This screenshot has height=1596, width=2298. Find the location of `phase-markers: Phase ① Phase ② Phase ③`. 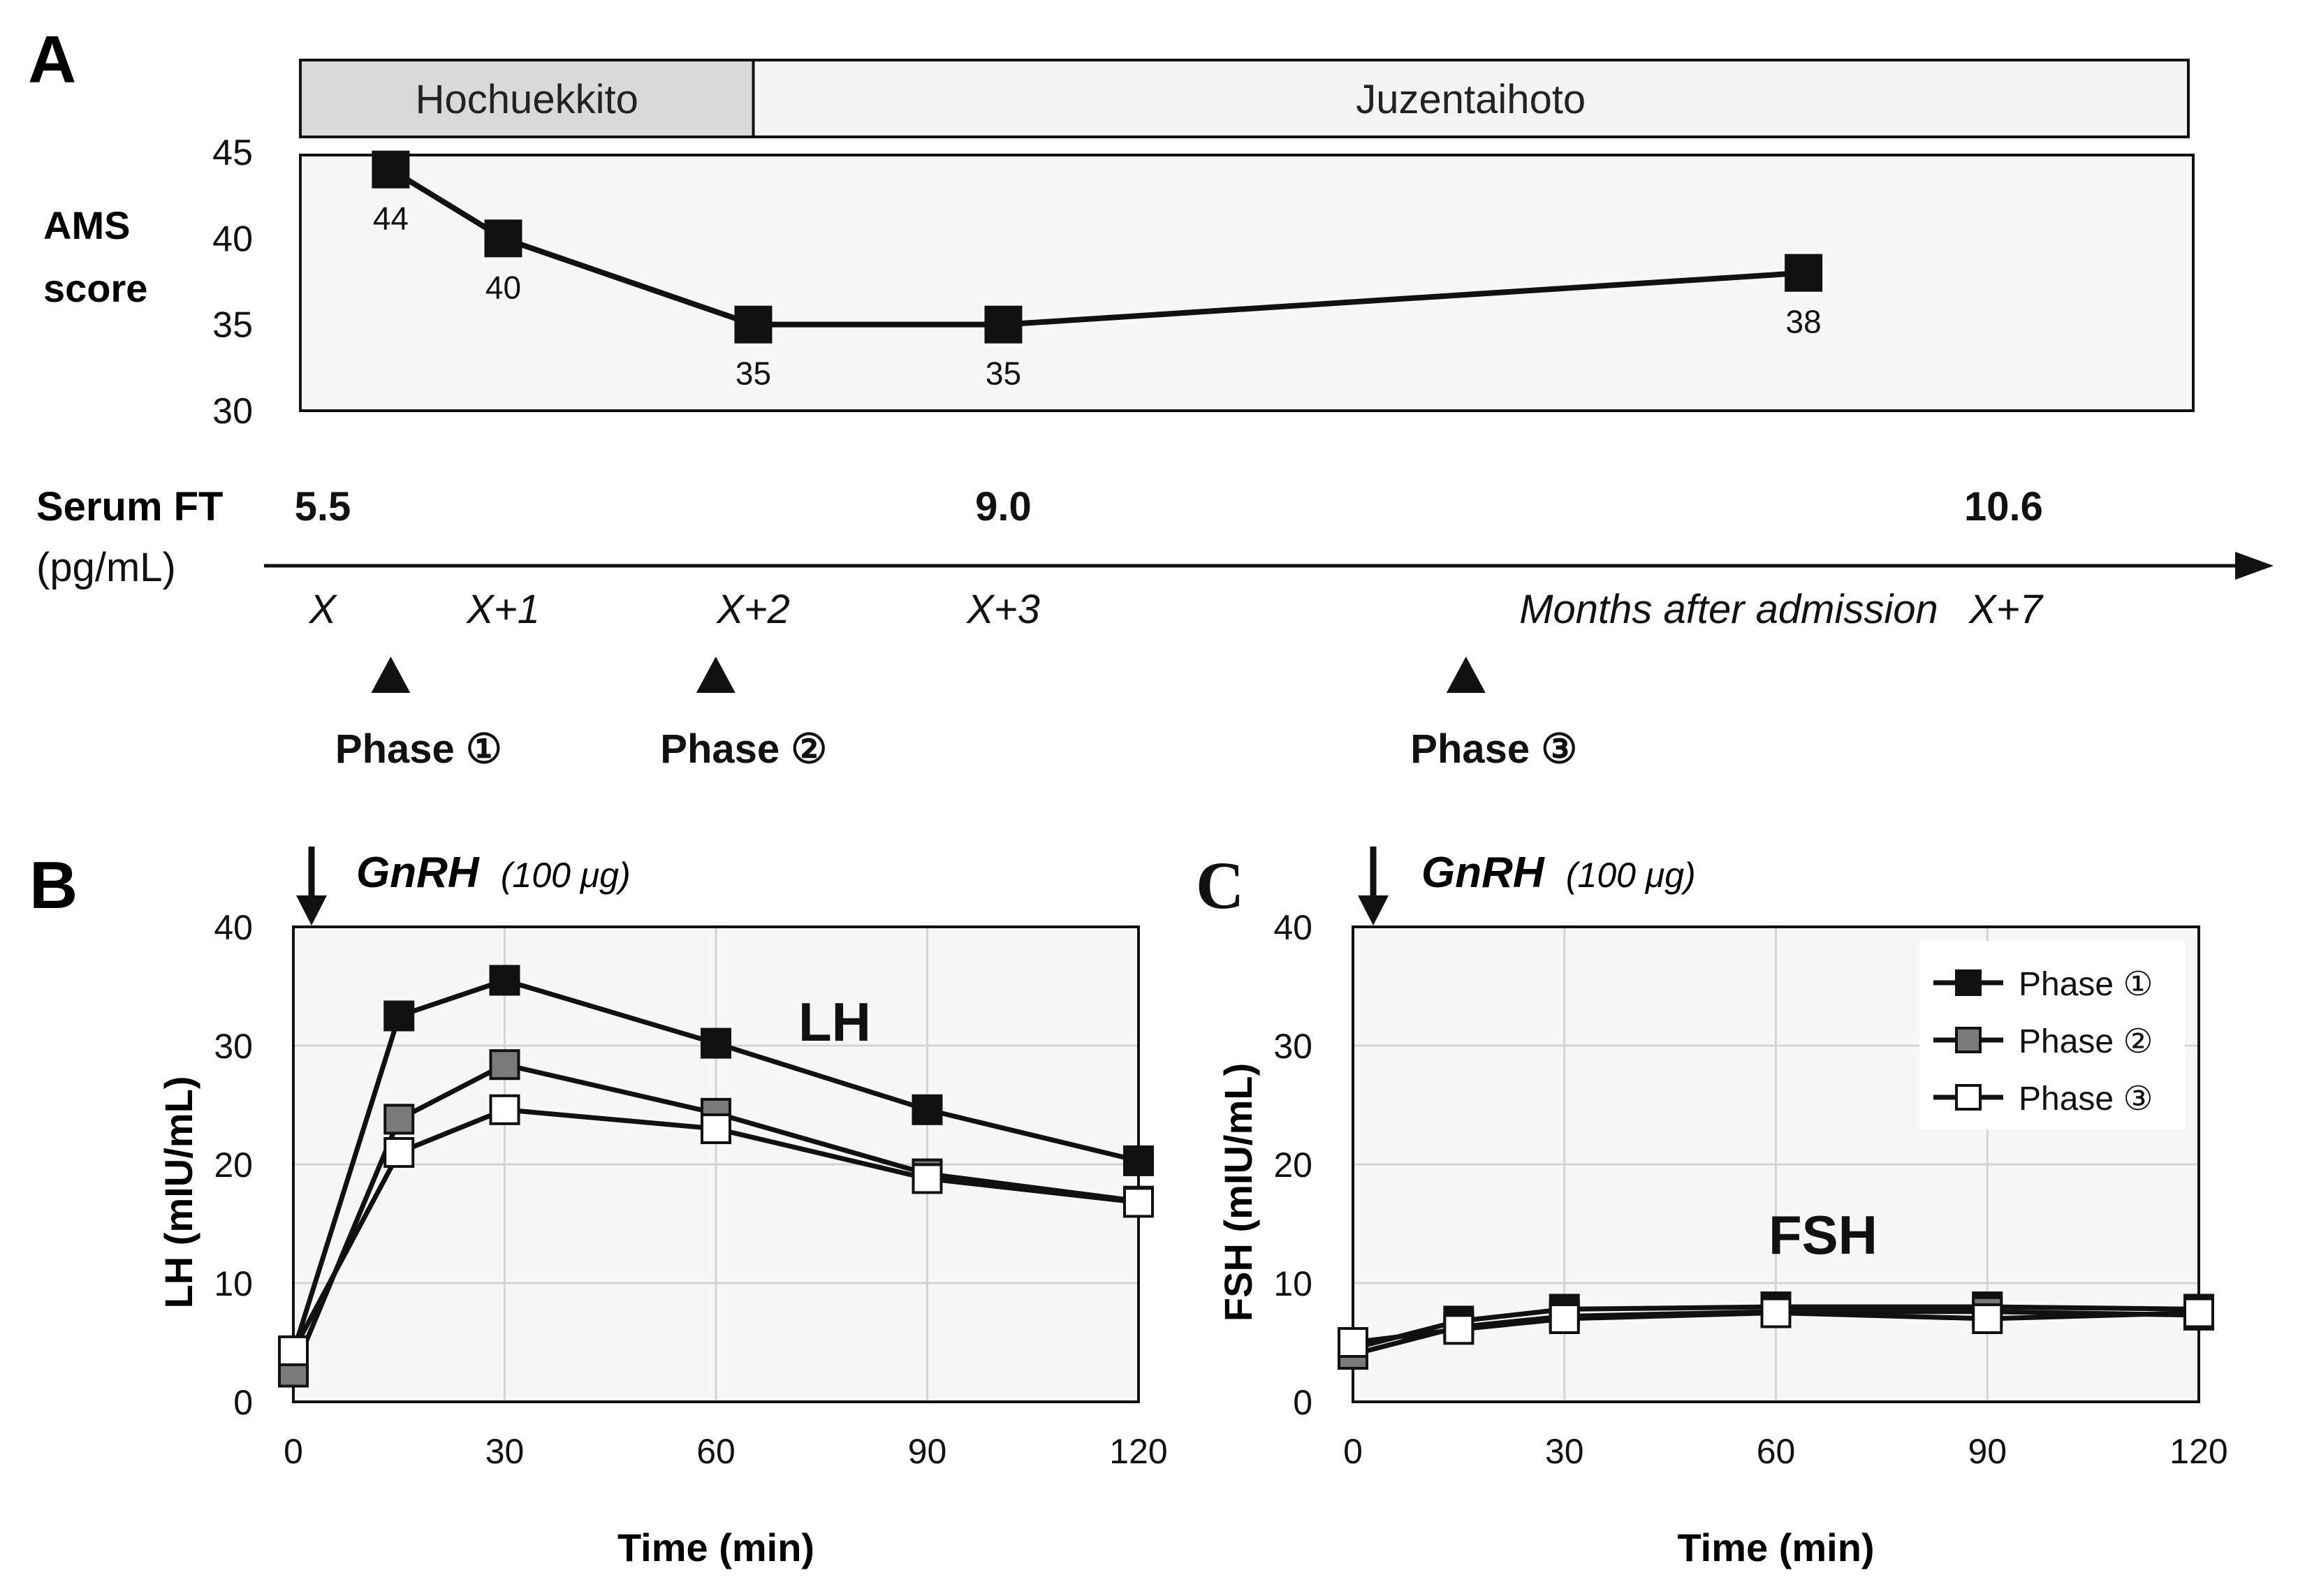

phase-markers: Phase ① Phase ② Phase ③ is located at coordinates (956, 714).